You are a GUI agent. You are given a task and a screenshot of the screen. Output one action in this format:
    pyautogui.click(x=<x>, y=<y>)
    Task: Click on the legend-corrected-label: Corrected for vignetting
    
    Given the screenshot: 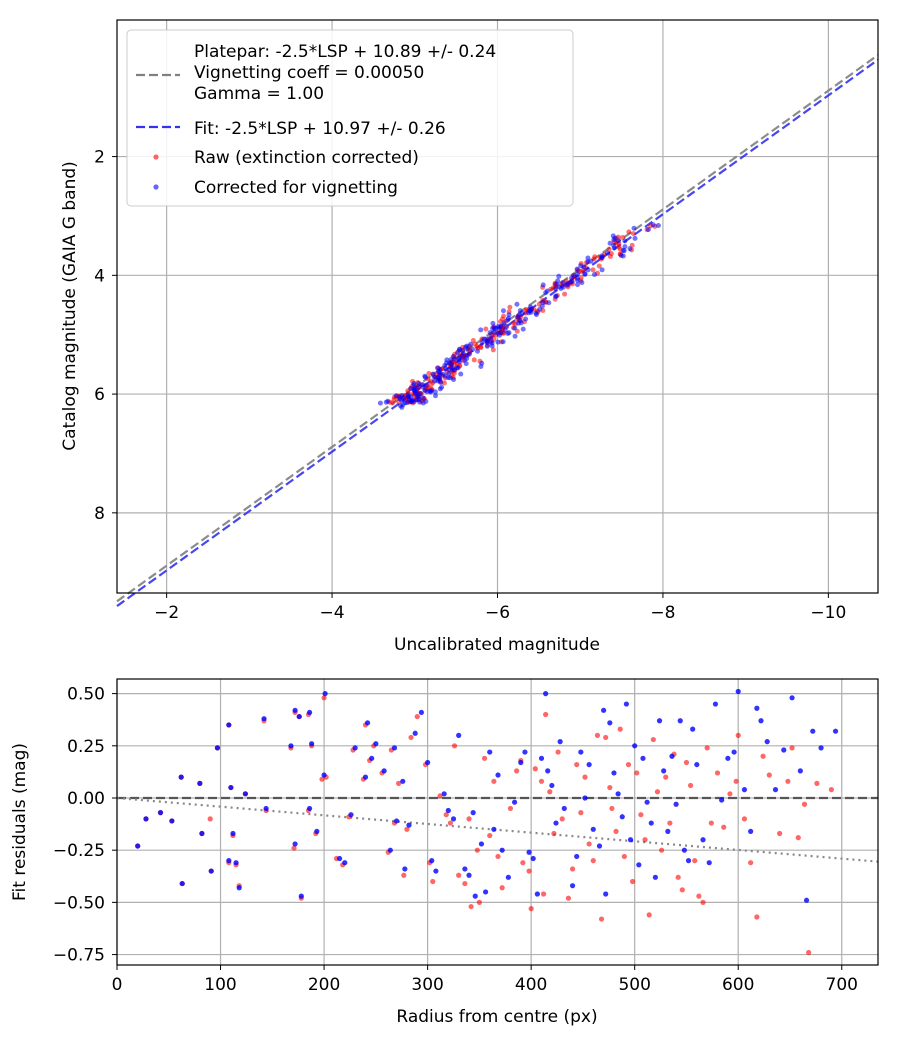 What is the action you would take?
    pyautogui.click(x=296, y=188)
    